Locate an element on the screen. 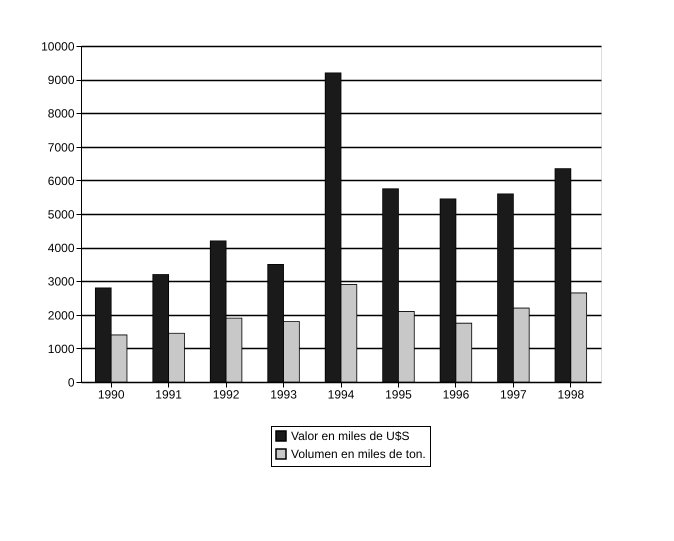  y-tick-label: 6000 is located at coordinates (61, 181).